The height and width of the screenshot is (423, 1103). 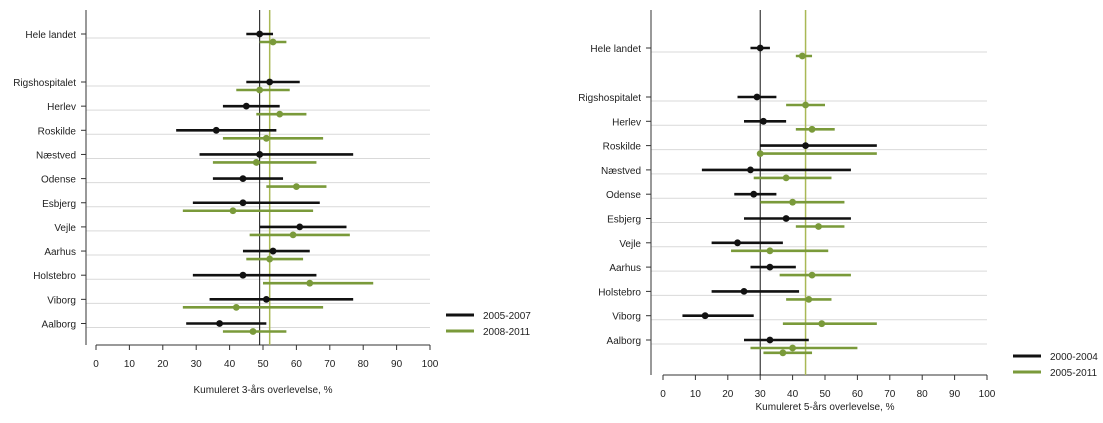 I want to click on legend-label-0-1: 2008-2011, so click(x=507, y=332).